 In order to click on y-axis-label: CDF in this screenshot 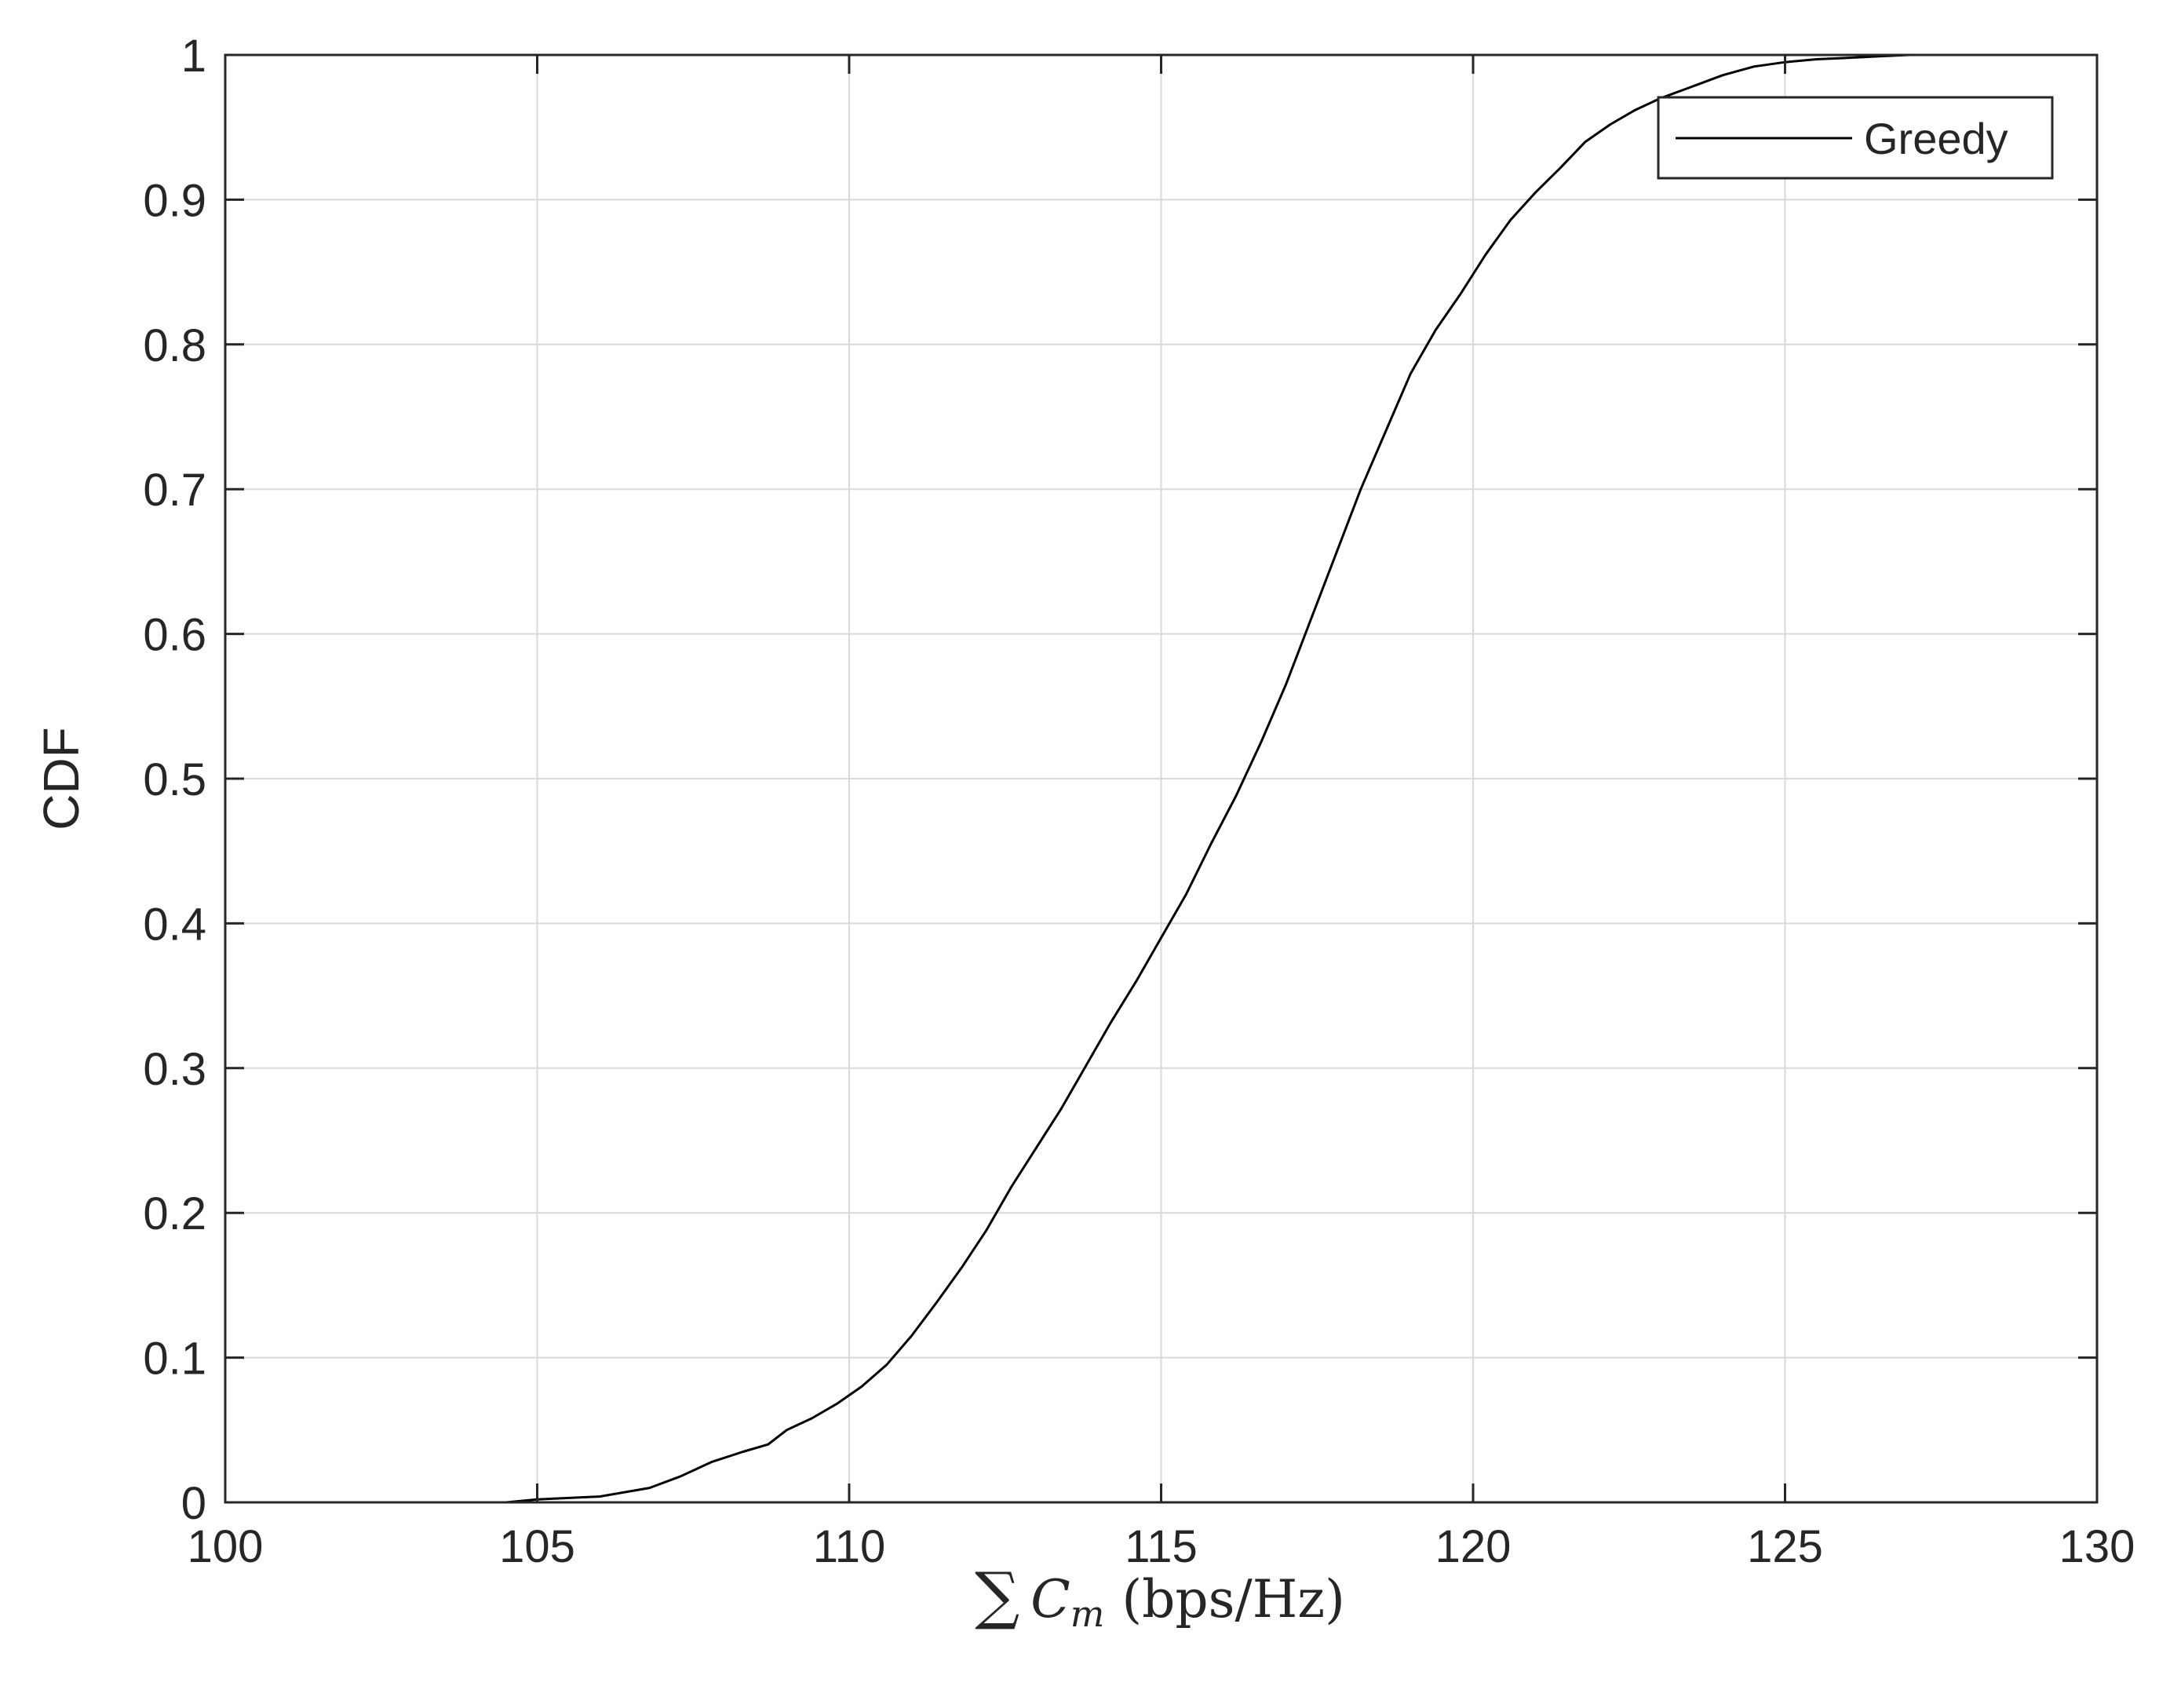, I will do `click(61, 778)`.